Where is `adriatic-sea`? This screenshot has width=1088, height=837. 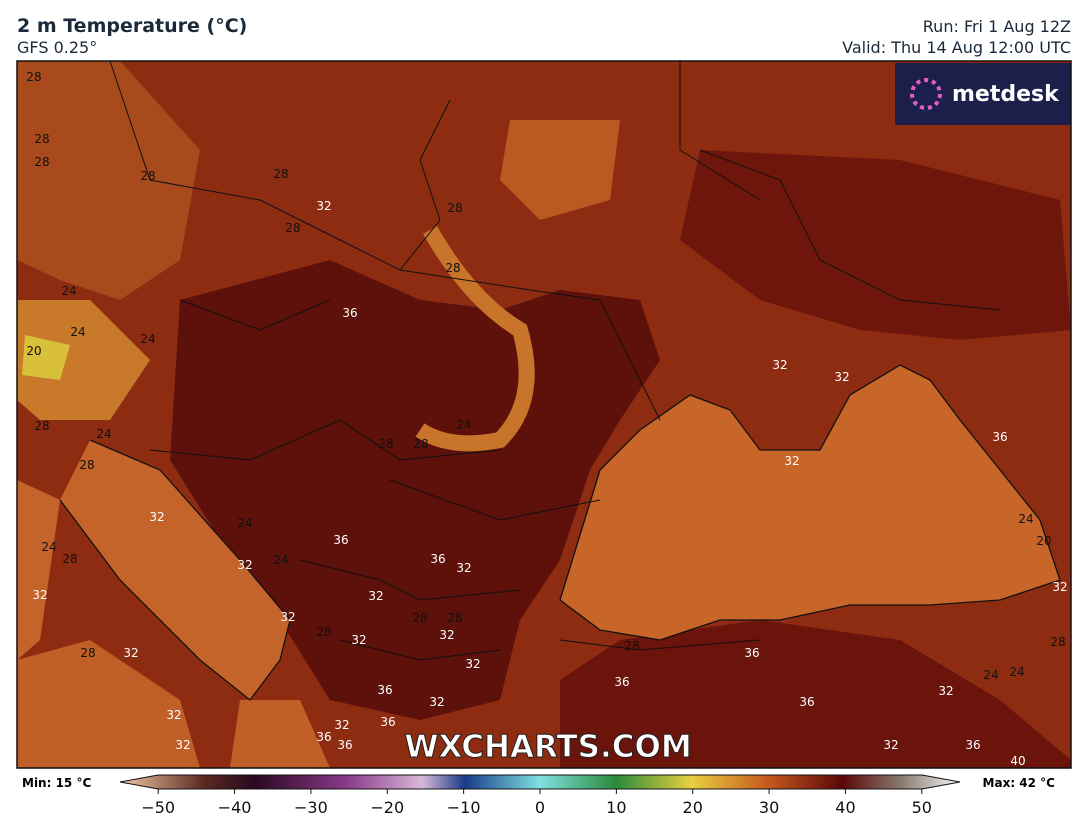 adriatic-sea is located at coordinates (175, 570).